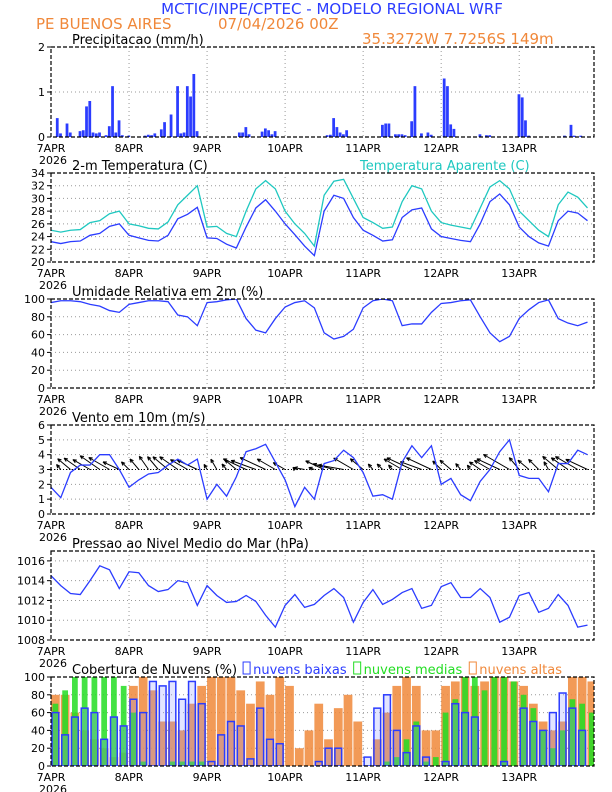 This screenshot has height=792, width=612. I want to click on y-tick-label: 1010, so click(31, 620).